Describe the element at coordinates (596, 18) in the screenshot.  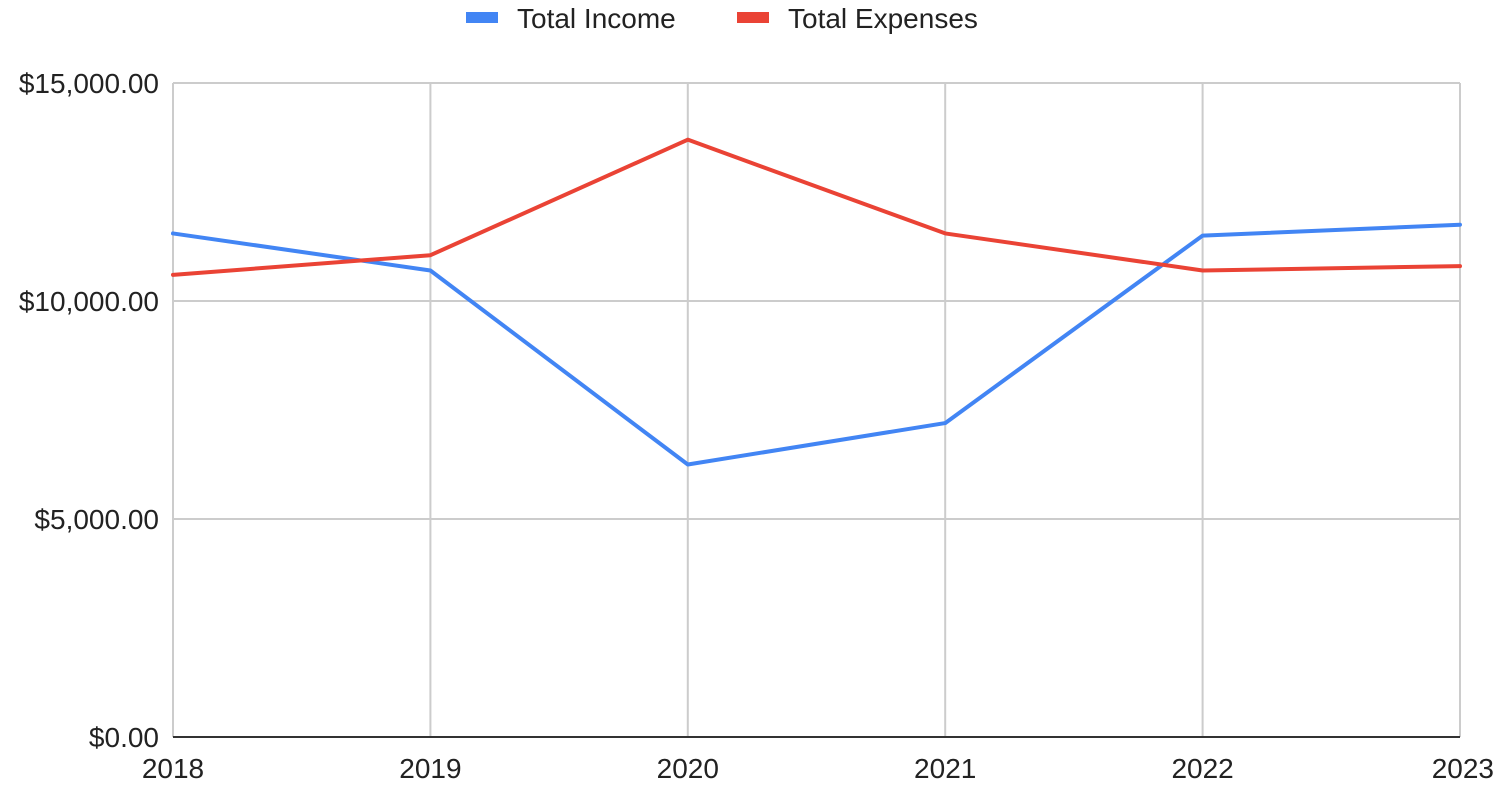
I see `legend-label: Total Income` at that location.